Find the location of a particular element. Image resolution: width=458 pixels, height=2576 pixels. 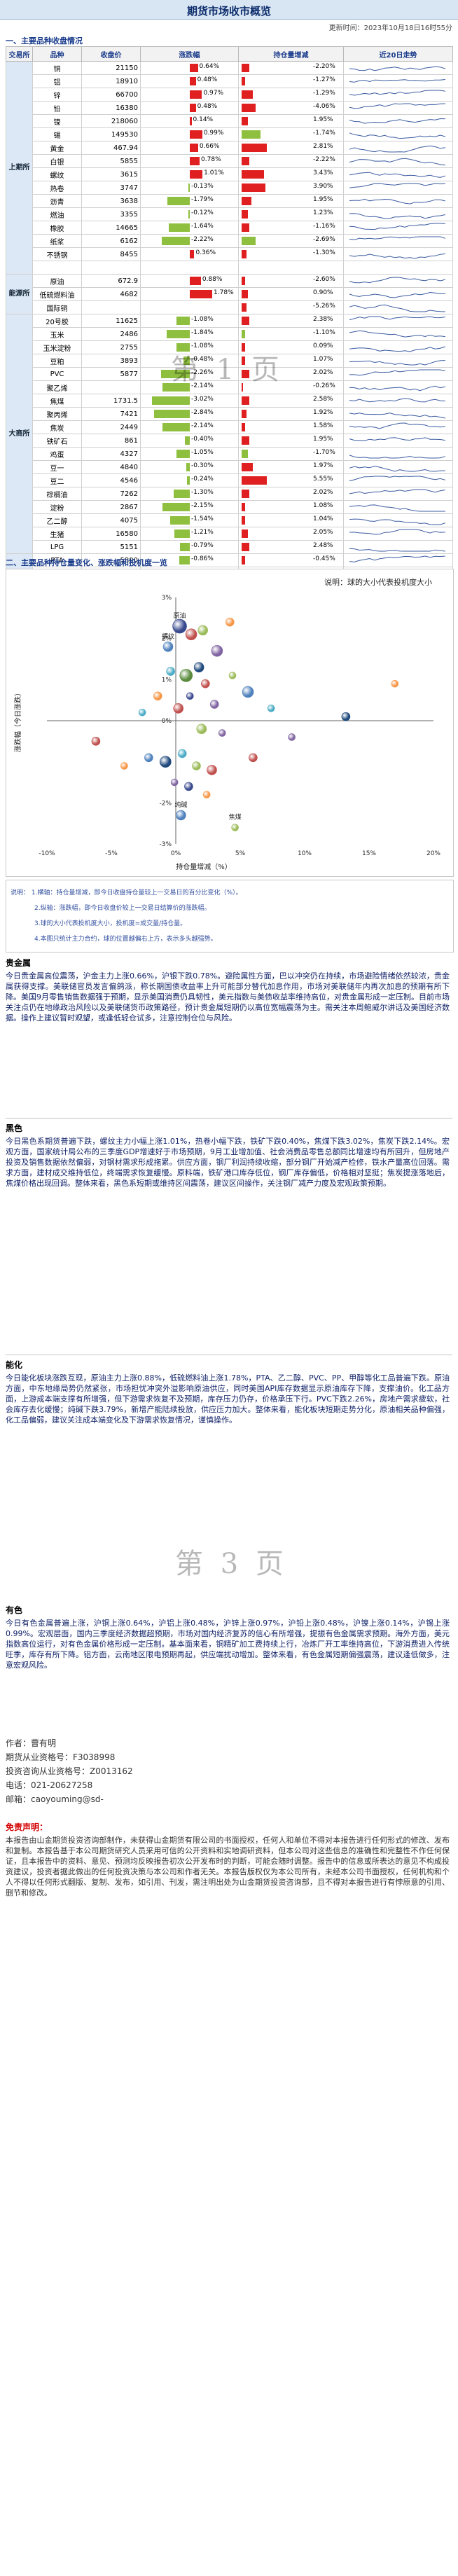

note-1: 说明： 1.横轴：持仓量增减，即今日收盘持仓量较上一交易日的百分比变化（%）。 is located at coordinates (126, 892).